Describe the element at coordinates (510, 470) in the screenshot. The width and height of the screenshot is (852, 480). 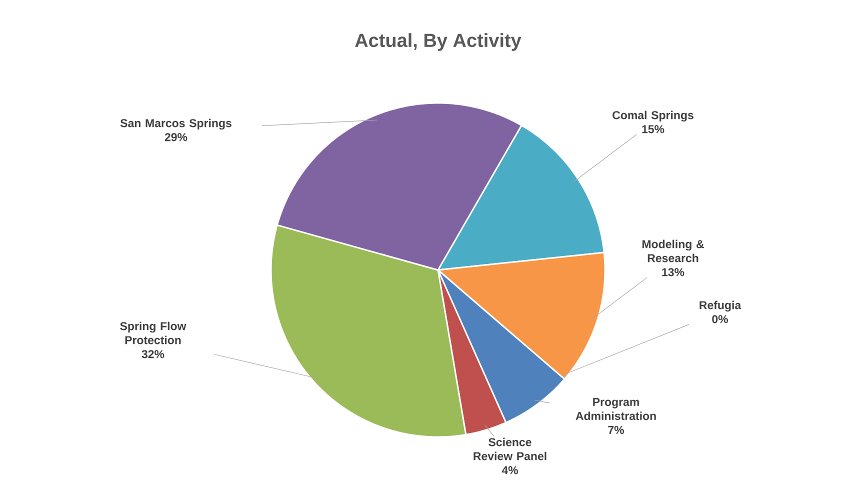
I see `data-label: 4%` at that location.